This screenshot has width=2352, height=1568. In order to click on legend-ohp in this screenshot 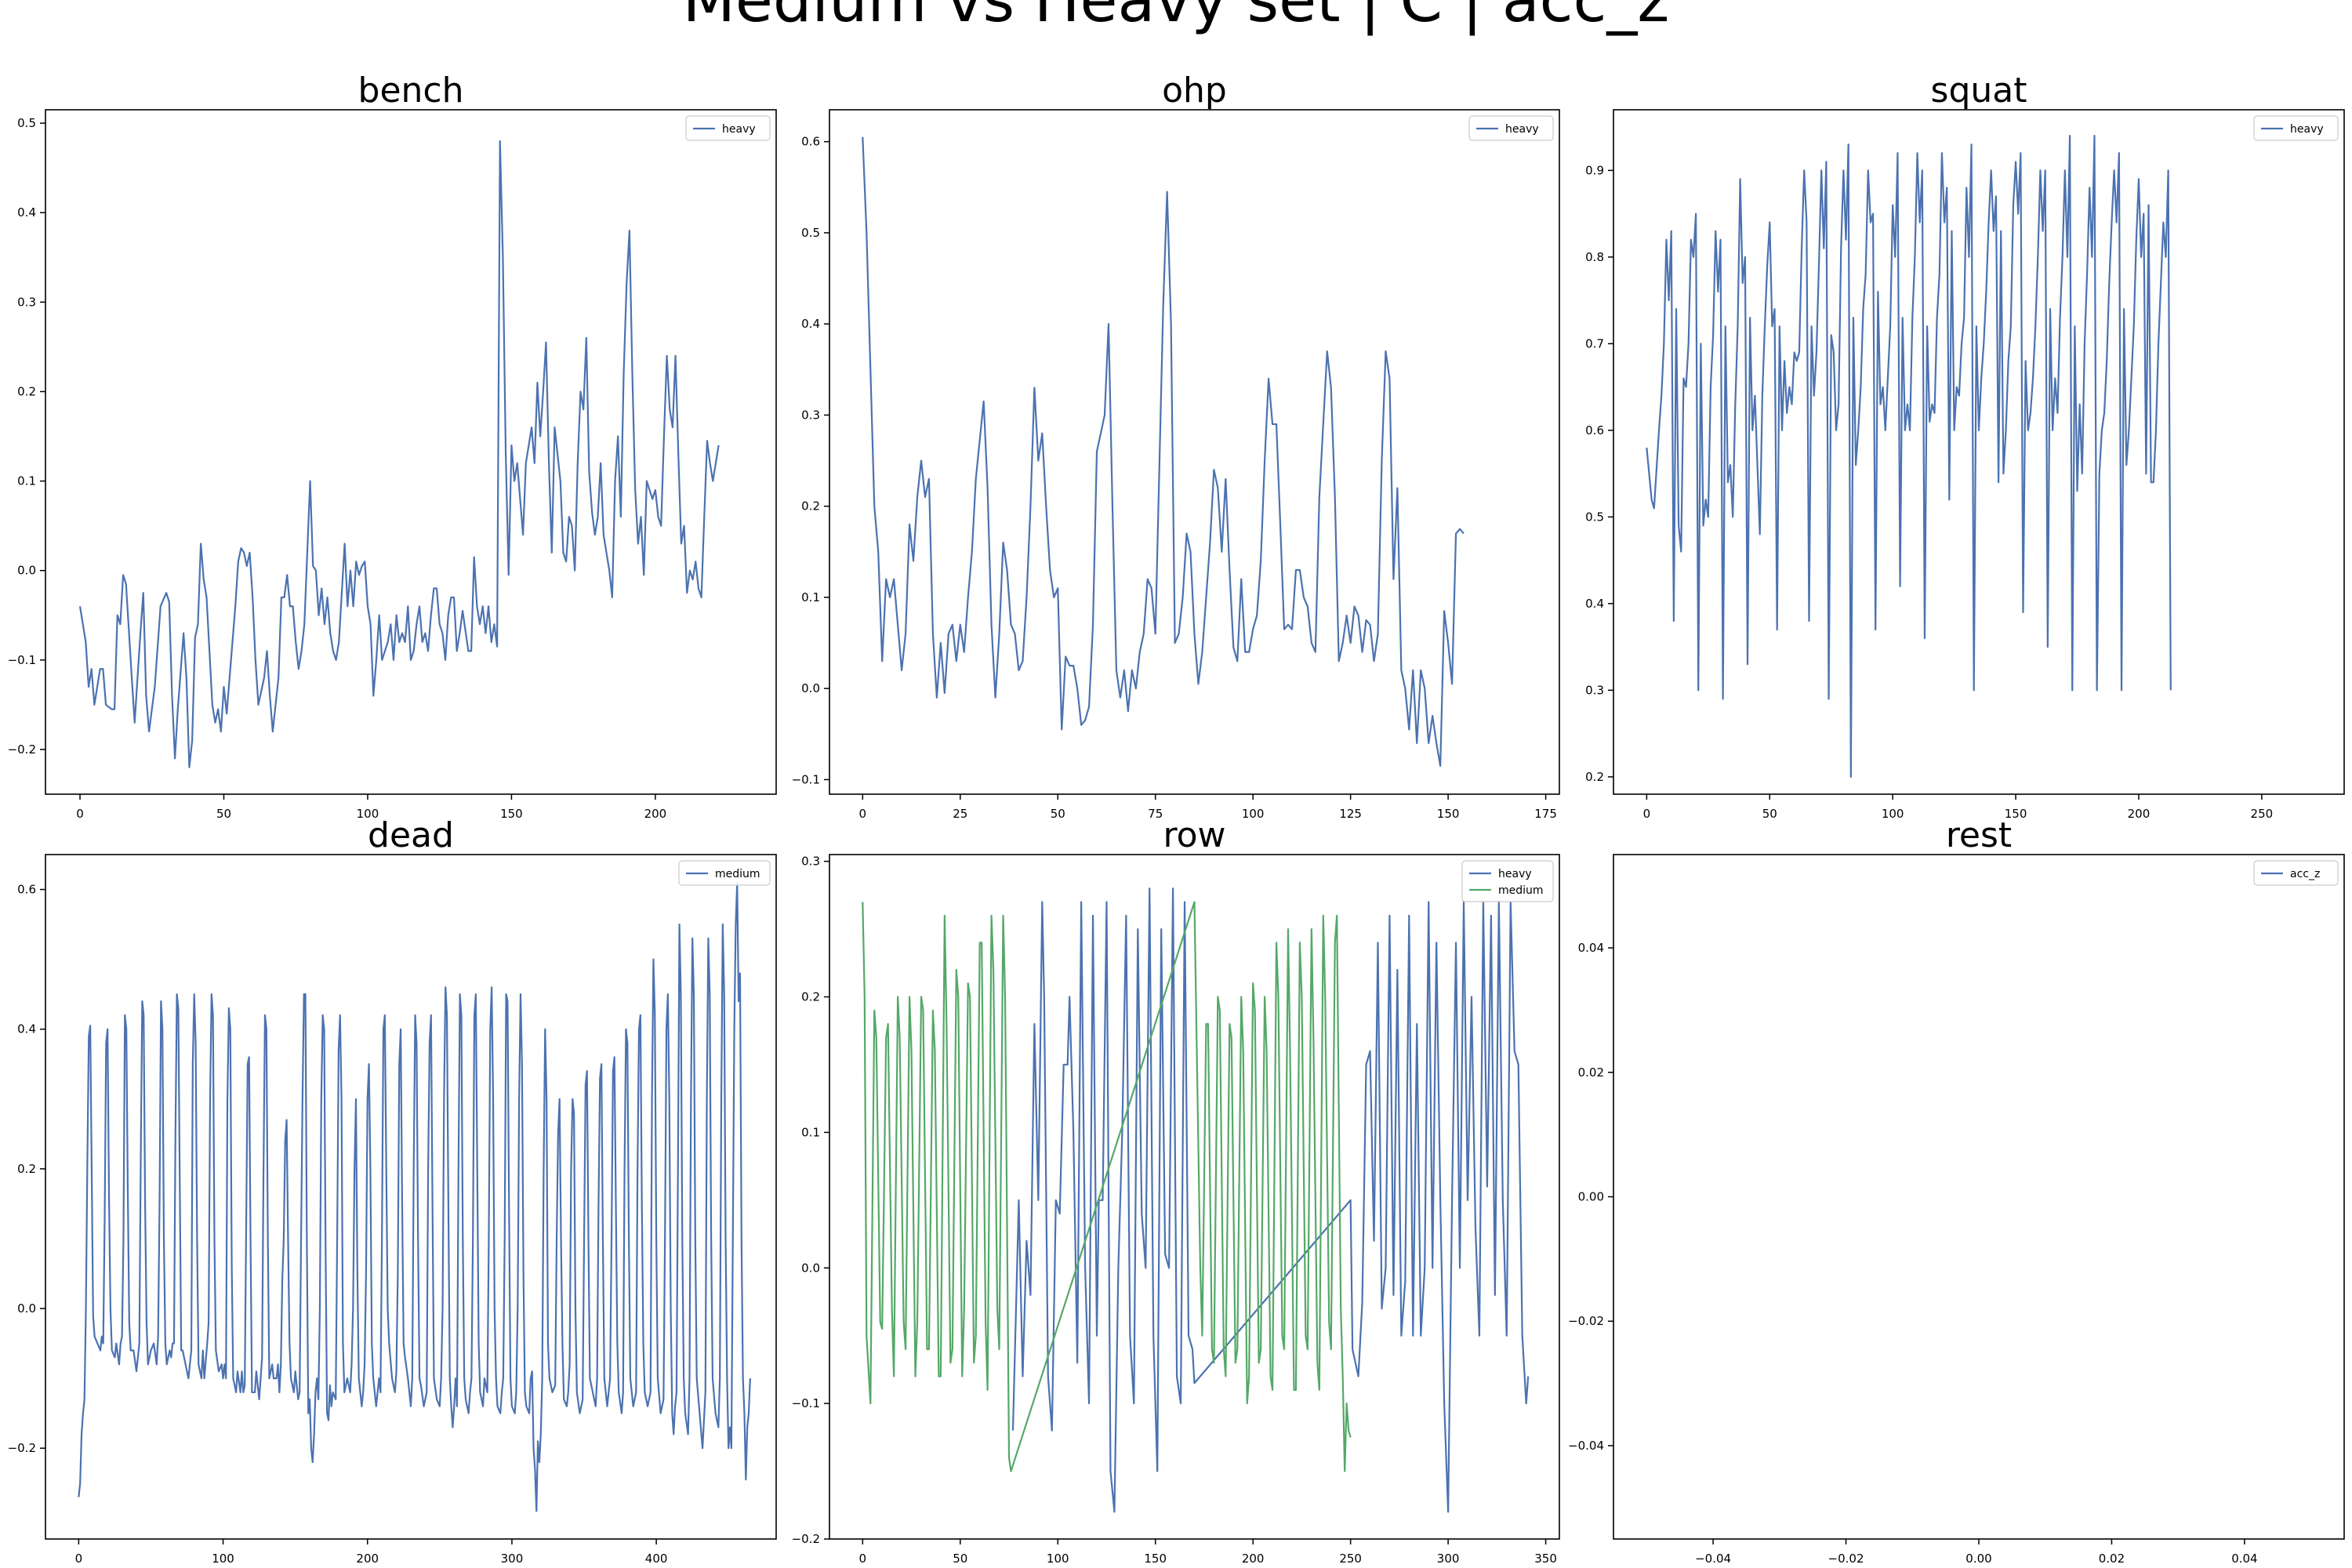, I will do `click(1511, 128)`.